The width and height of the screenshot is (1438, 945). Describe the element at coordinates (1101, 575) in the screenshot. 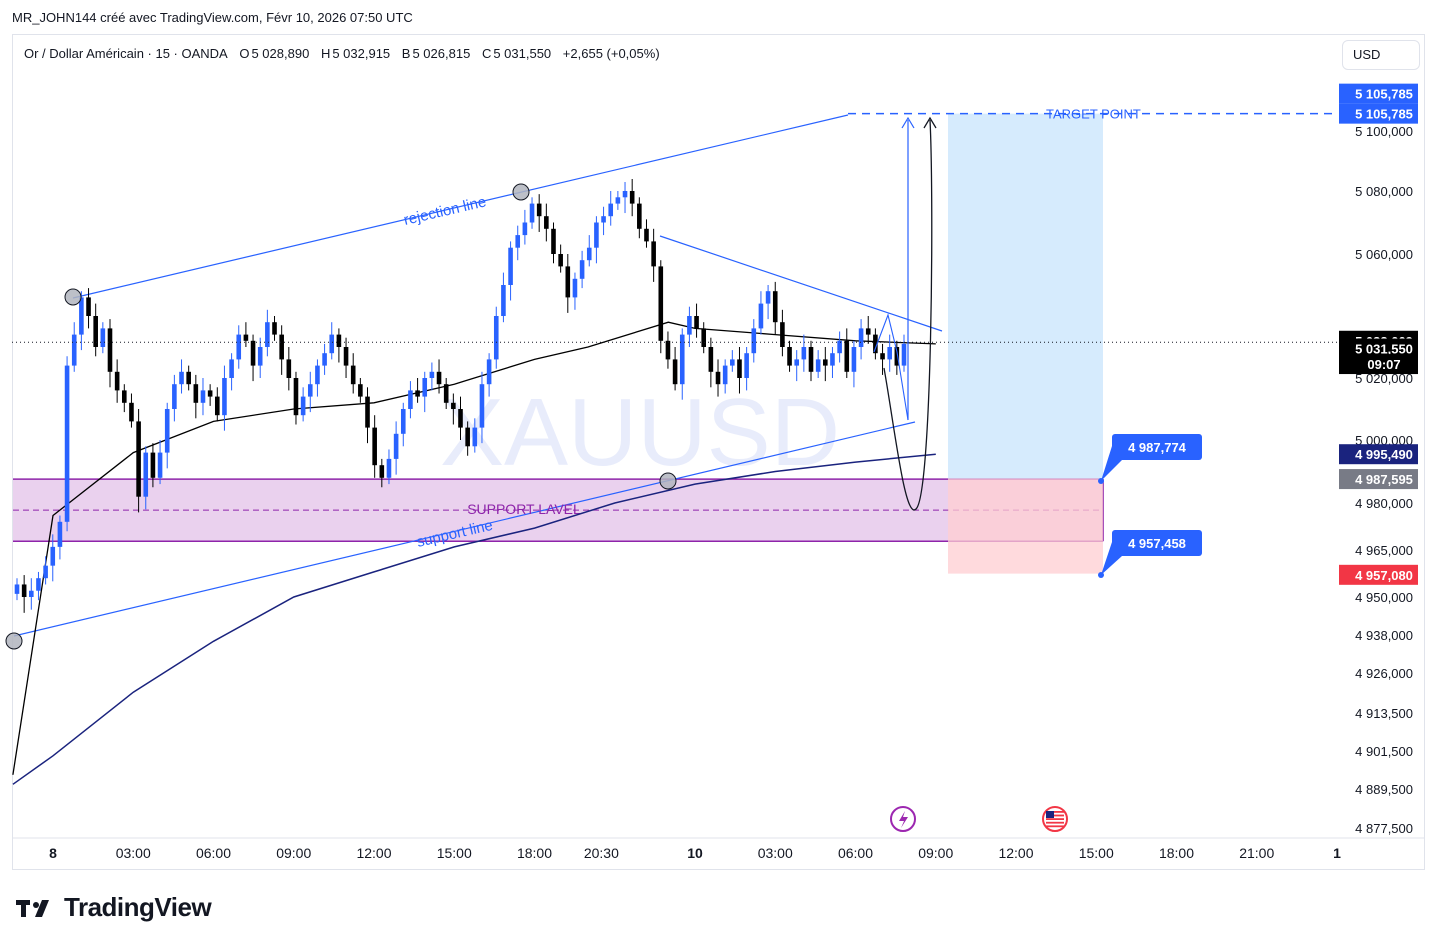

I see `stop-handle` at that location.